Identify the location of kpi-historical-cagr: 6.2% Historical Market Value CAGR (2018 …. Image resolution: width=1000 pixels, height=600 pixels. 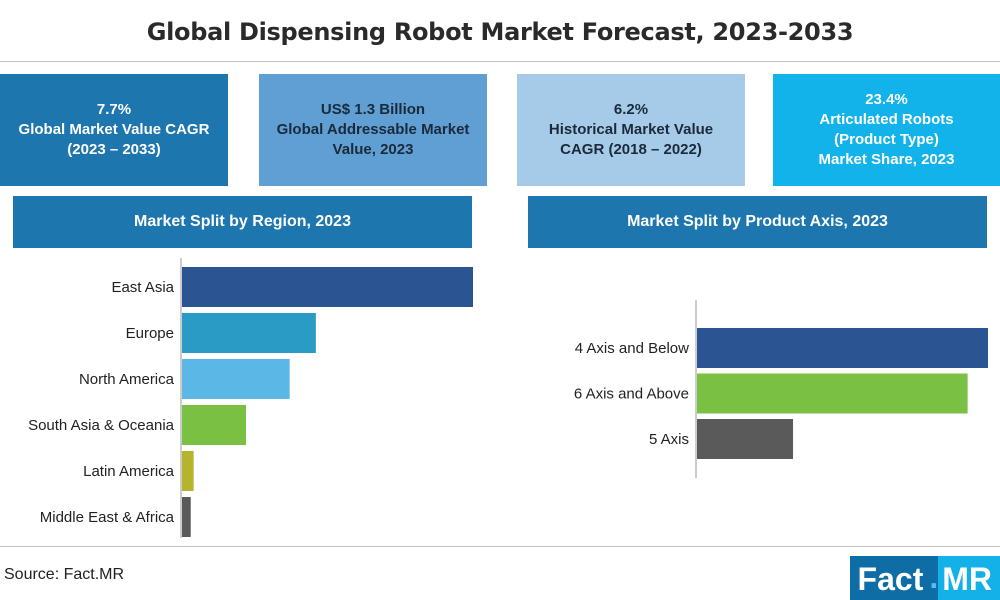
(631, 130).